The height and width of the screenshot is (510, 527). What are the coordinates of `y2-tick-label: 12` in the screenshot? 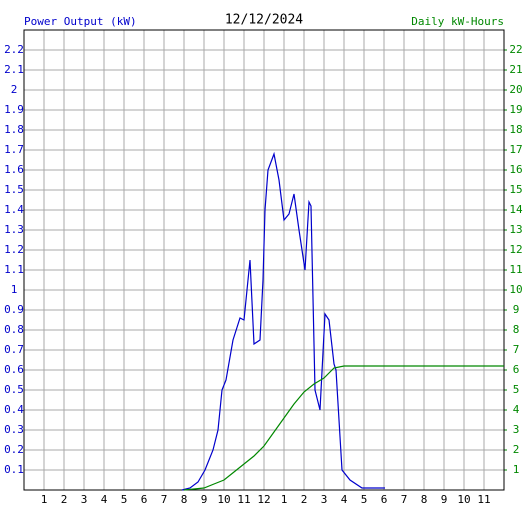 It's located at (515, 249).